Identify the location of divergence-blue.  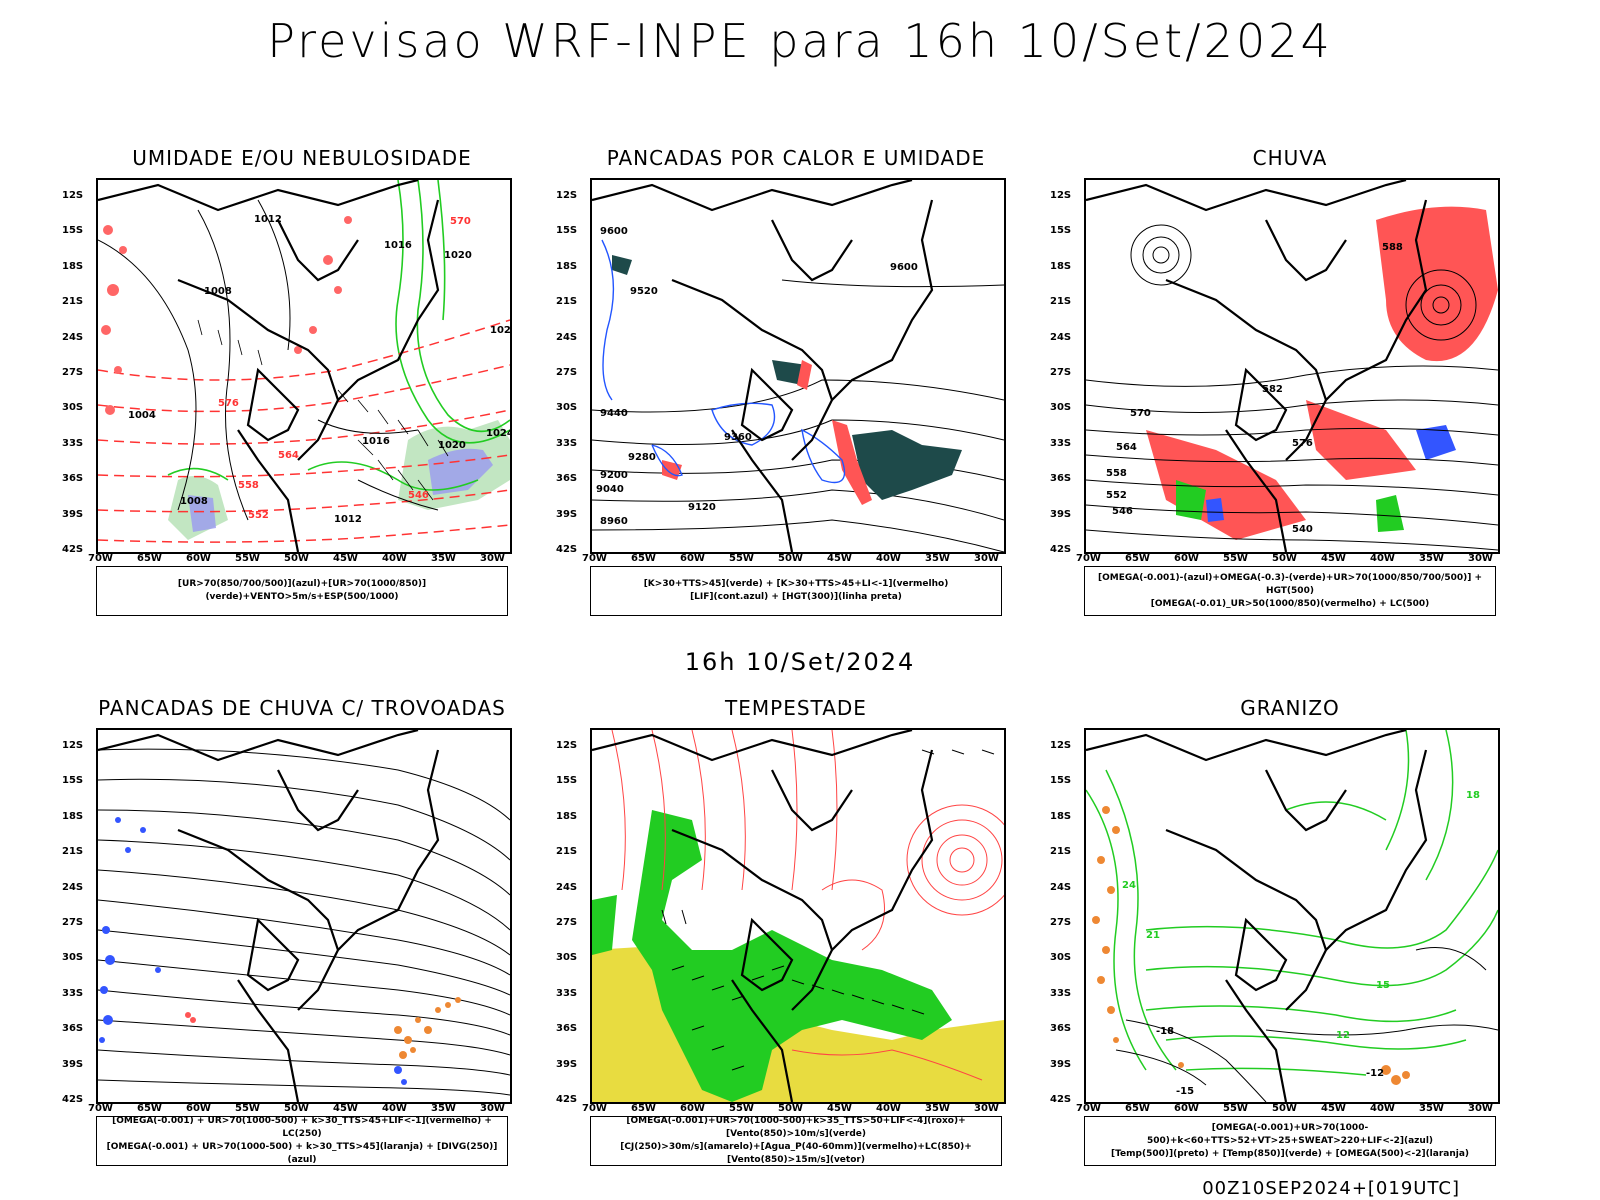
(253, 951).